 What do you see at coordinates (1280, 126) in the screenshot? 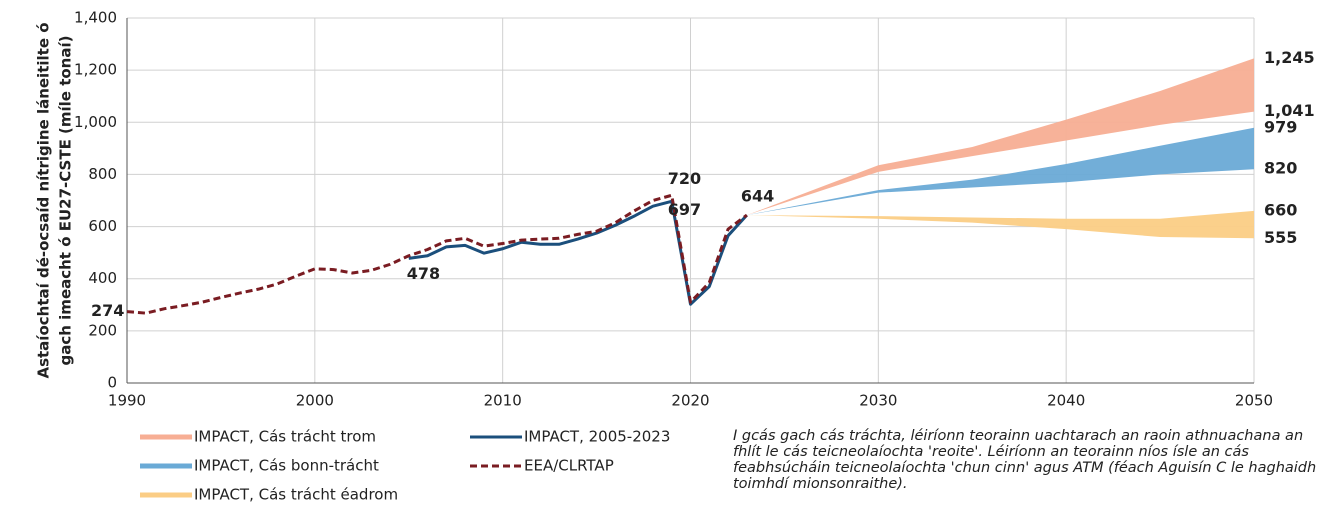
I see `data-label: 979` at bounding box center [1280, 126].